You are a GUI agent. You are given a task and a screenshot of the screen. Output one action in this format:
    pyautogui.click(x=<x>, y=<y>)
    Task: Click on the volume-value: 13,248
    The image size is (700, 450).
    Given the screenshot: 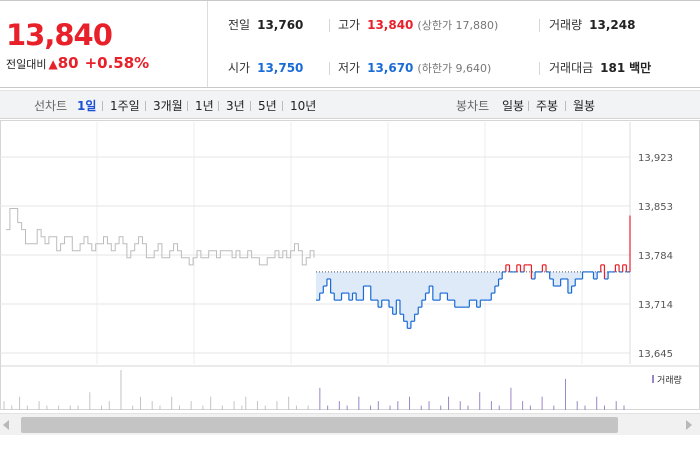 What is the action you would take?
    pyautogui.click(x=612, y=25)
    